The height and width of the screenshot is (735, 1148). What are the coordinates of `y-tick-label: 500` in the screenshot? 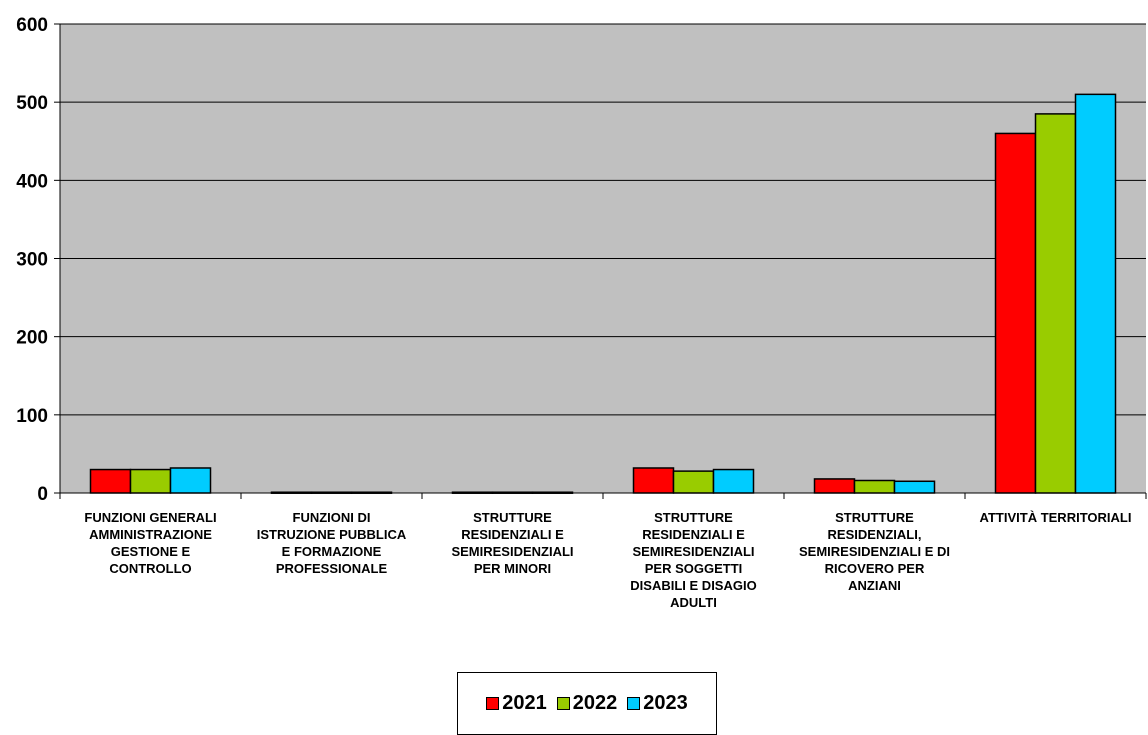 It's located at (32, 103).